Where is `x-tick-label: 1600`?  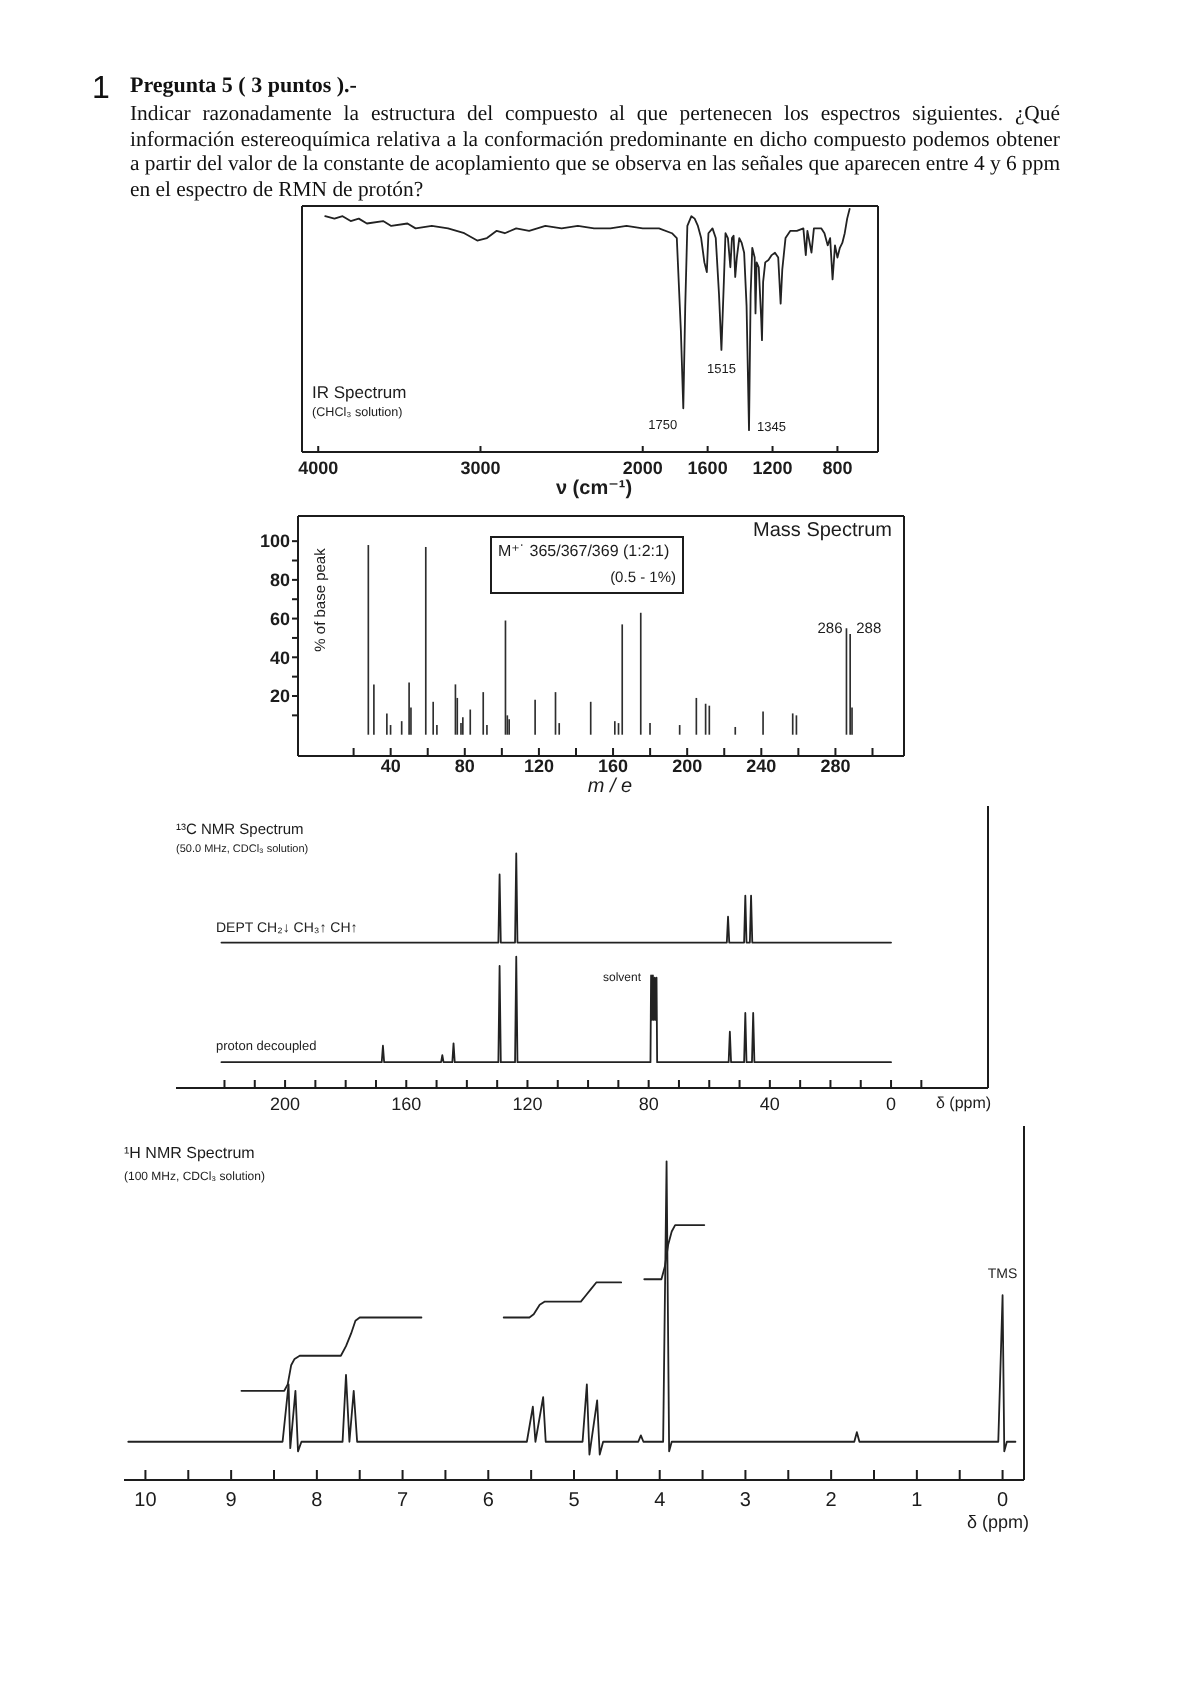 x-tick-label: 1600 is located at coordinates (707, 468).